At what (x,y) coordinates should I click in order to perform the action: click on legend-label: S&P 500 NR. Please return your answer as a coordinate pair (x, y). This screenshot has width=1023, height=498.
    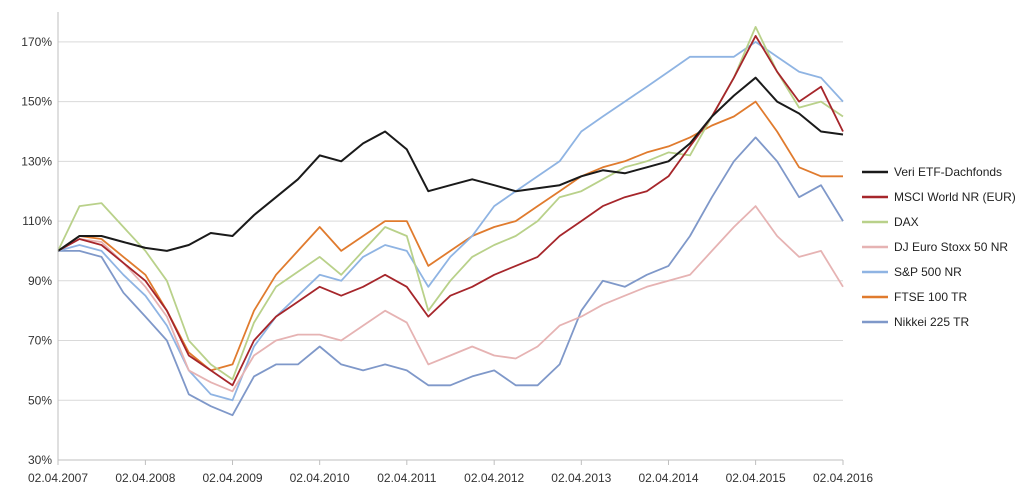
    Looking at the image, I should click on (928, 272).